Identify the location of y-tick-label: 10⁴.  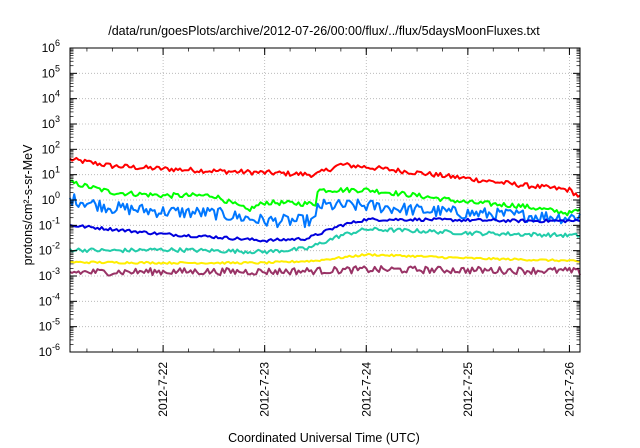
(51, 97).